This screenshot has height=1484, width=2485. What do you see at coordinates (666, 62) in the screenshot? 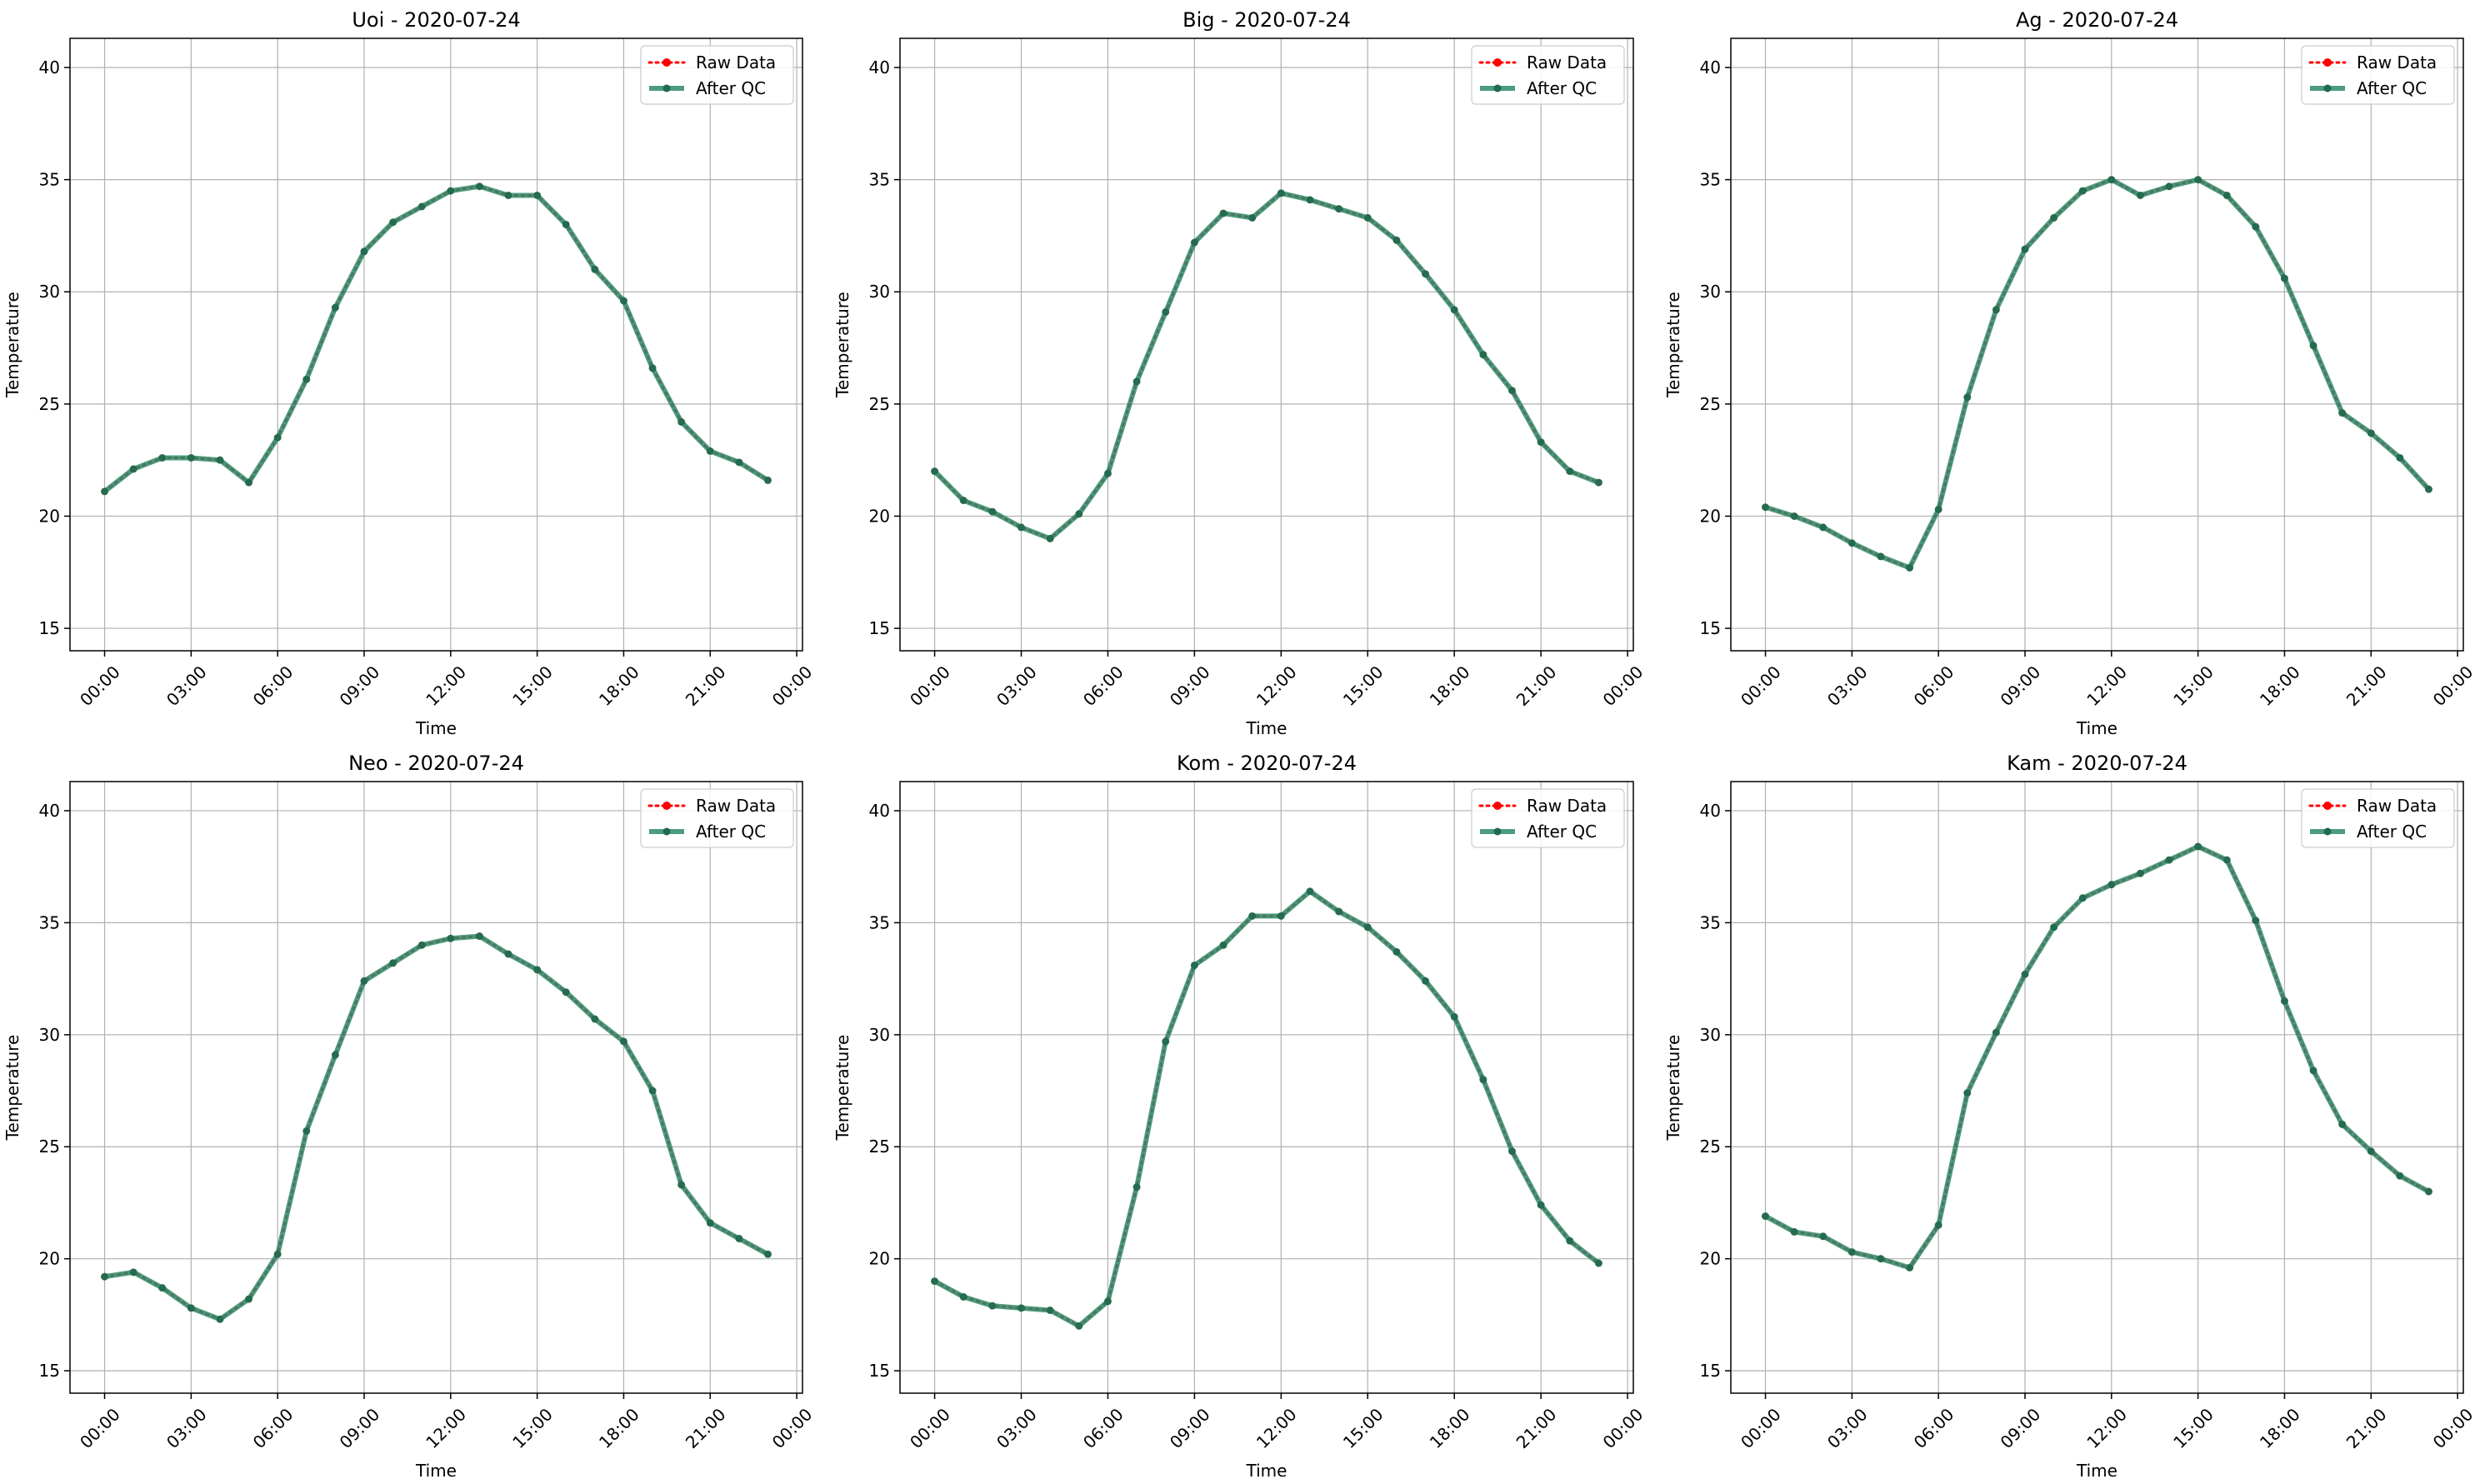
I see `legend-marker-raw` at bounding box center [666, 62].